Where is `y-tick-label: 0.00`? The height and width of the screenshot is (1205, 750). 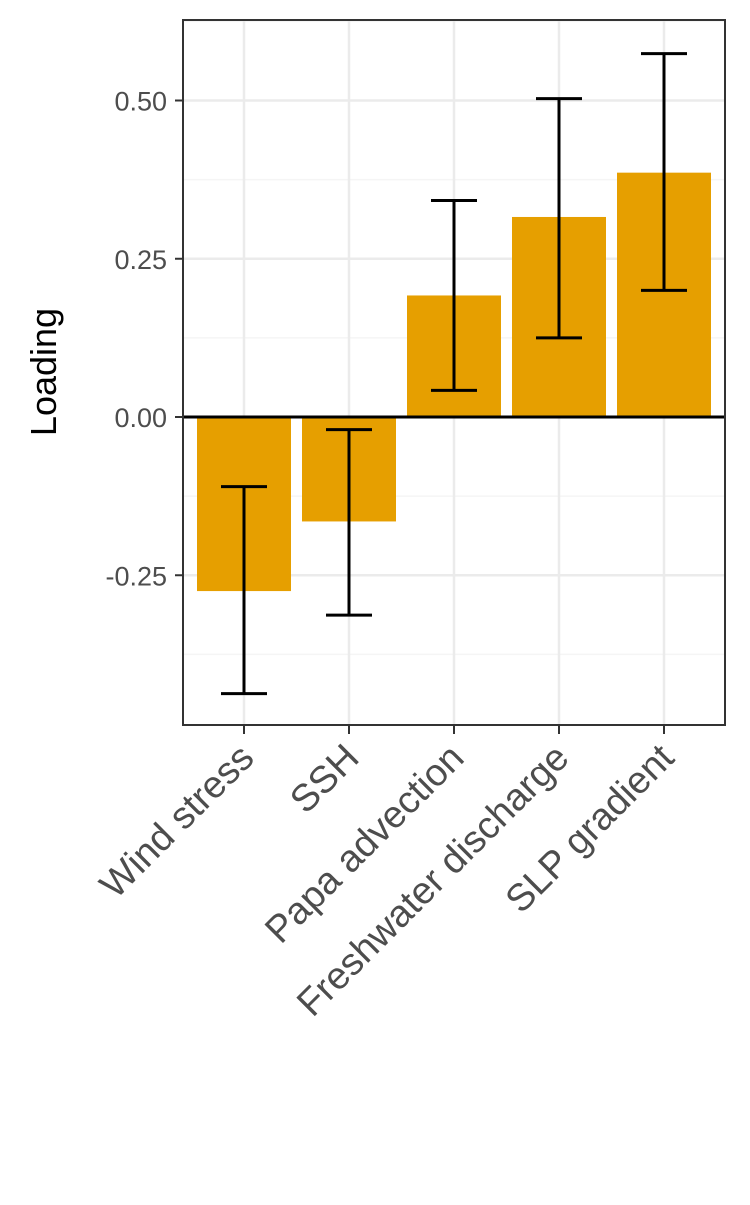
y-tick-label: 0.00 is located at coordinates (140, 418).